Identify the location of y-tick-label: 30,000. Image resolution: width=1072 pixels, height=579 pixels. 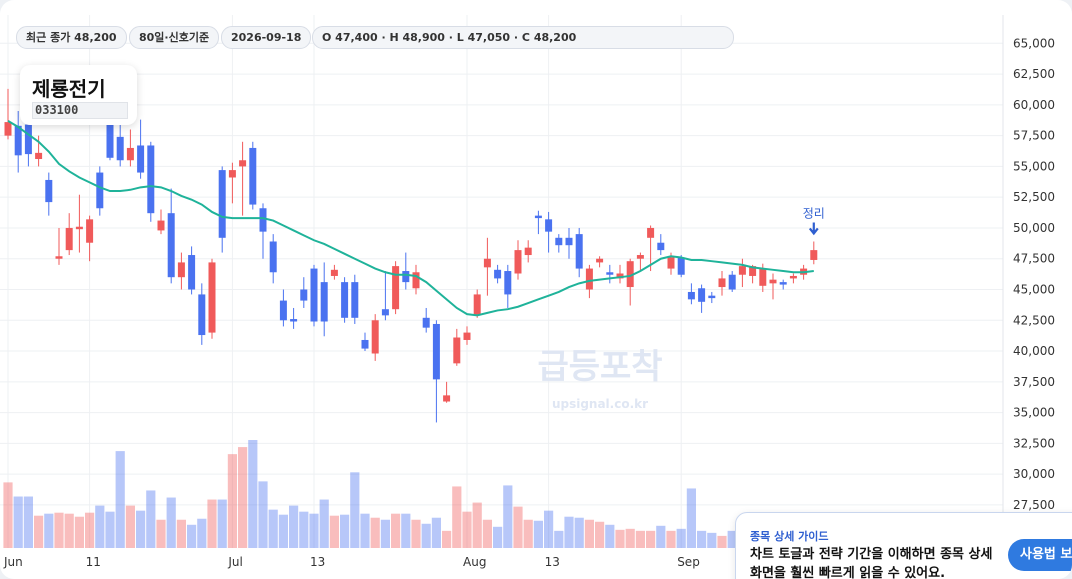
(1034, 474).